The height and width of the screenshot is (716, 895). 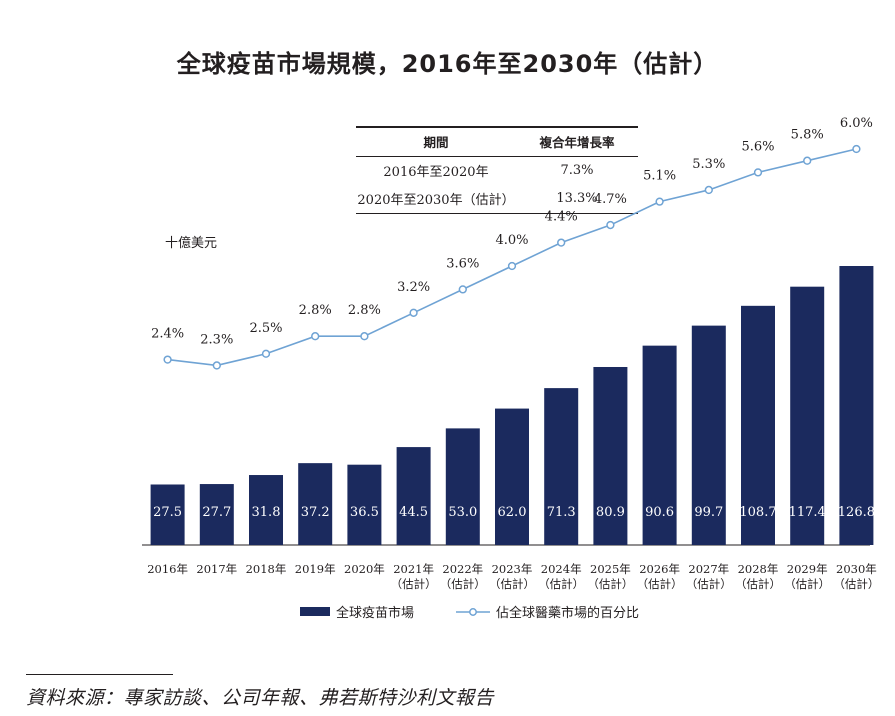 I want to click on bar-value-label: 27.5, so click(x=167, y=512).